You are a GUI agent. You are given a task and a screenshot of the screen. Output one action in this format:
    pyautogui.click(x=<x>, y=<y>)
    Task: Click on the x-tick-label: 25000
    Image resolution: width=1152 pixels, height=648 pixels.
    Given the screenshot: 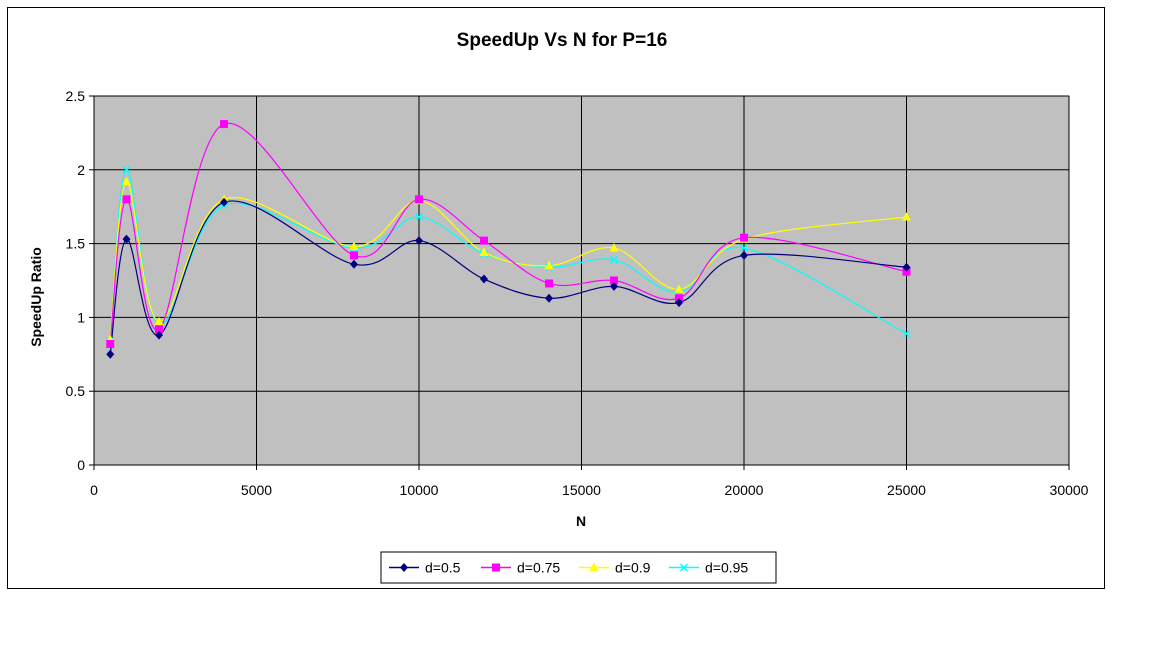 What is the action you would take?
    pyautogui.click(x=906, y=490)
    